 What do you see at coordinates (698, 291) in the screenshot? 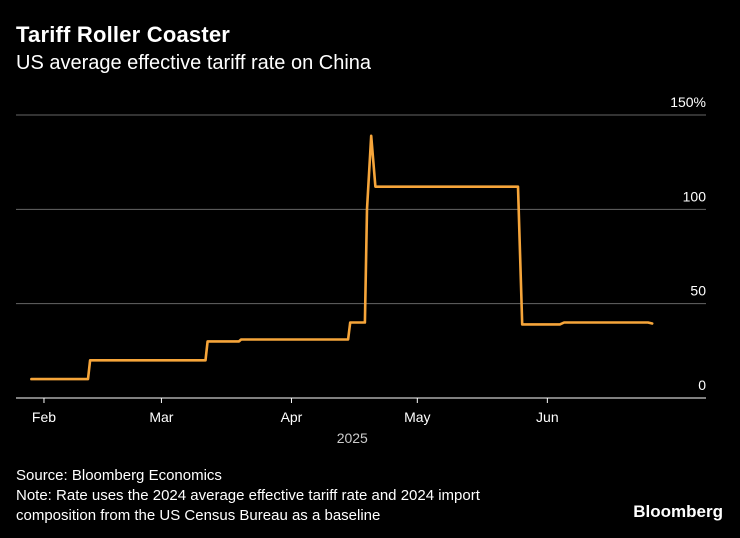
I see `y-tick-label-50: 50` at bounding box center [698, 291].